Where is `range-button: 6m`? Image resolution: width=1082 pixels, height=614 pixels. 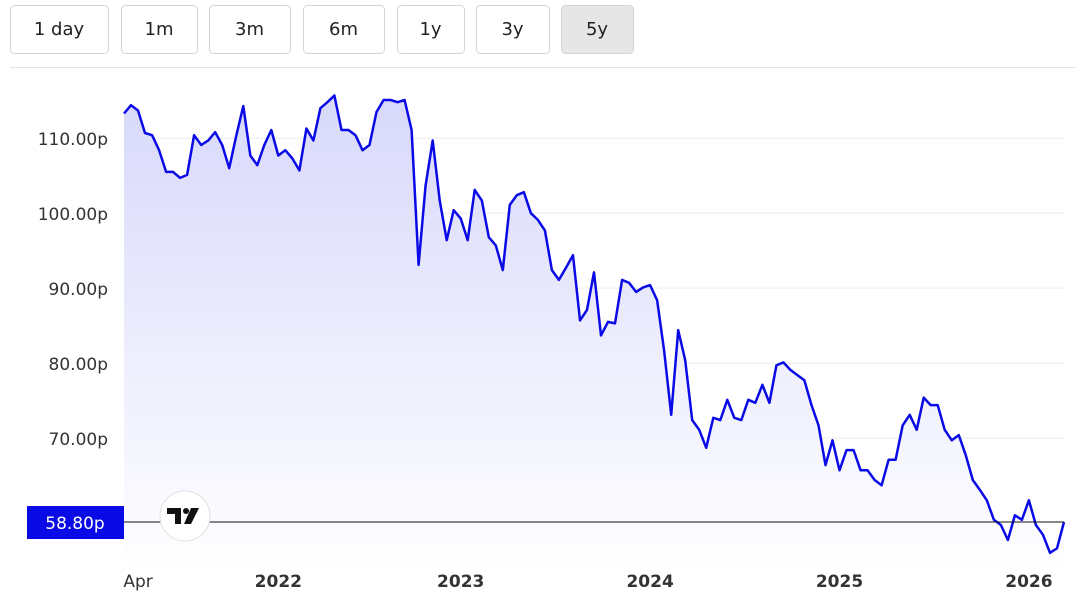
range-button: 6m is located at coordinates (344, 29).